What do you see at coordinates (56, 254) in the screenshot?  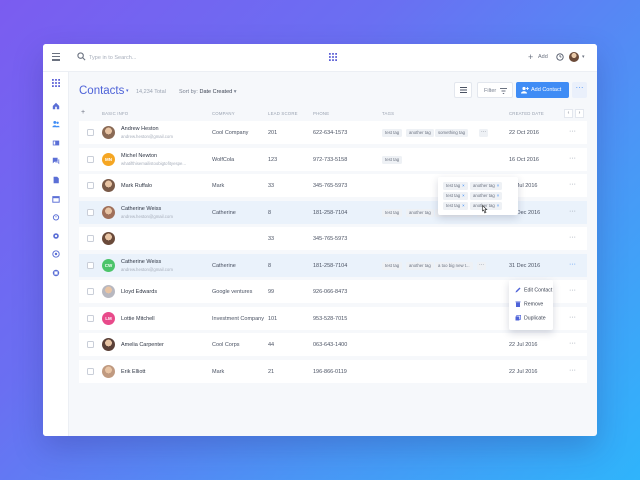 I see `sidebar-help-icon` at bounding box center [56, 254].